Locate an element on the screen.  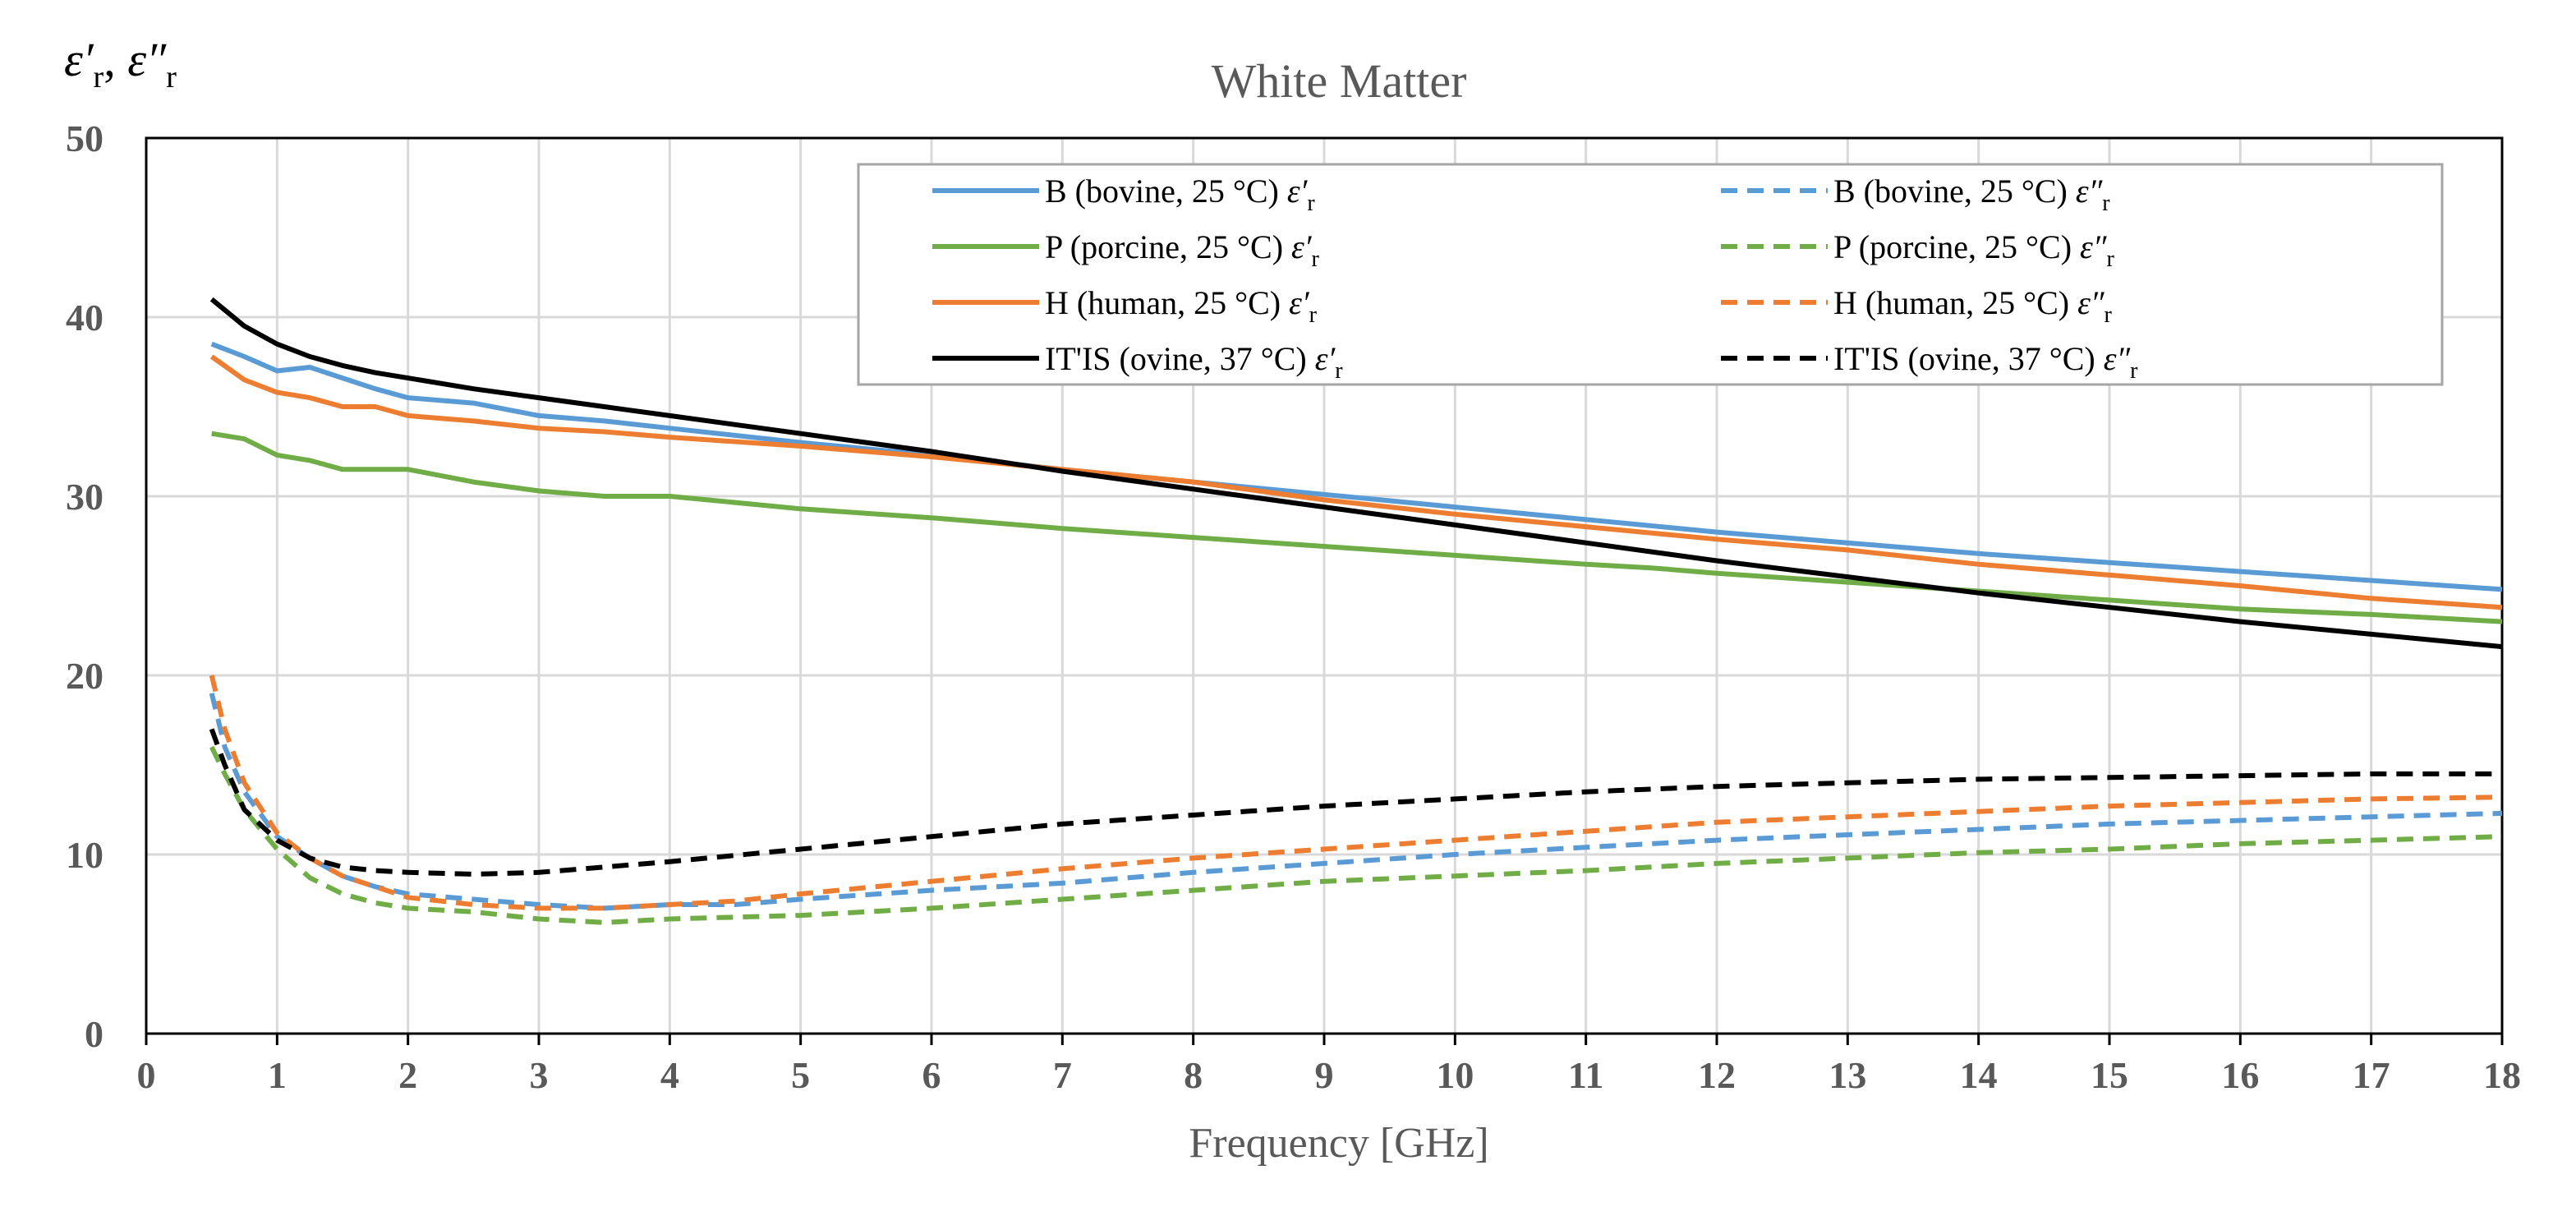
x-tick-label: 18 is located at coordinates (2502, 1075).